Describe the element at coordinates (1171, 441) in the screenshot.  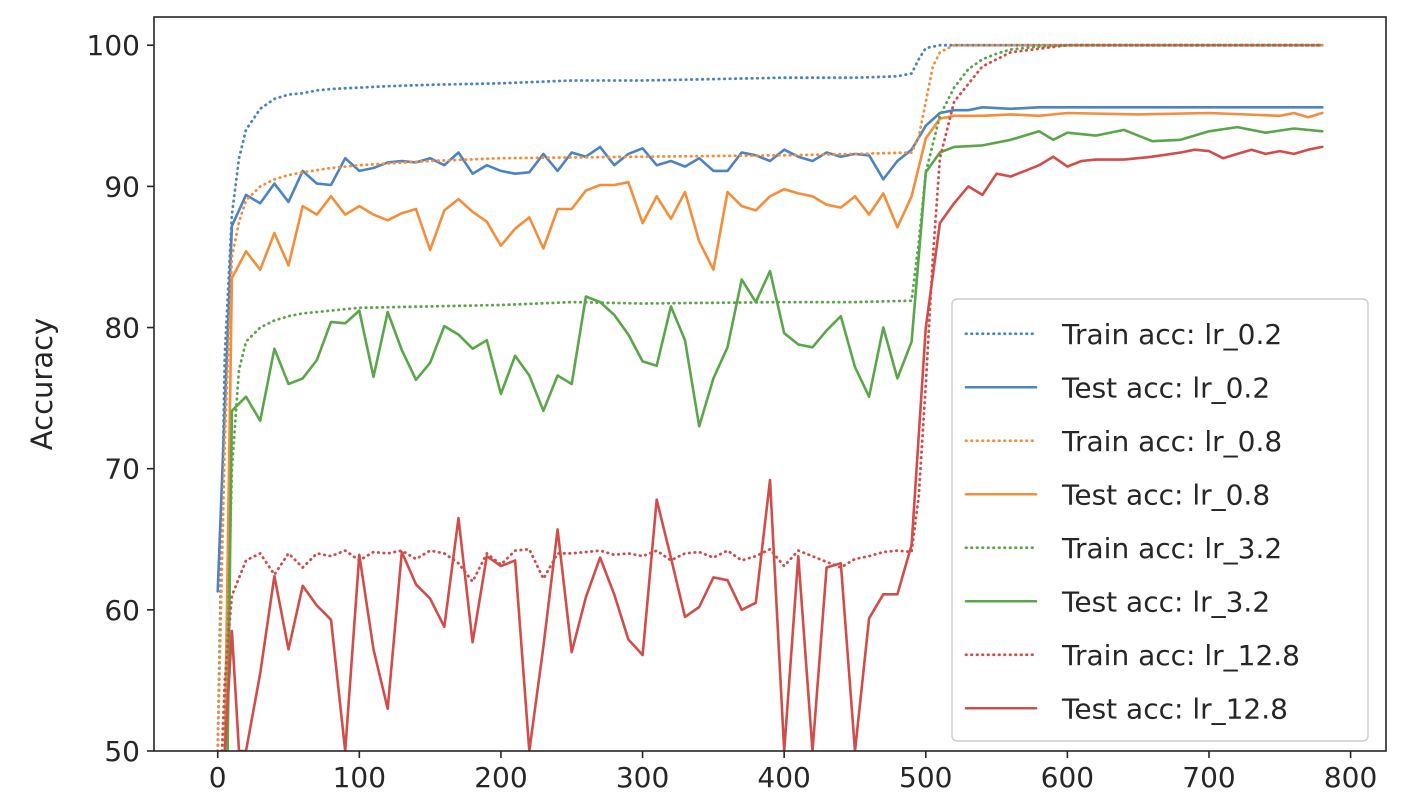
I see `legend-entry-2: Train acc: lr_0.8` at that location.